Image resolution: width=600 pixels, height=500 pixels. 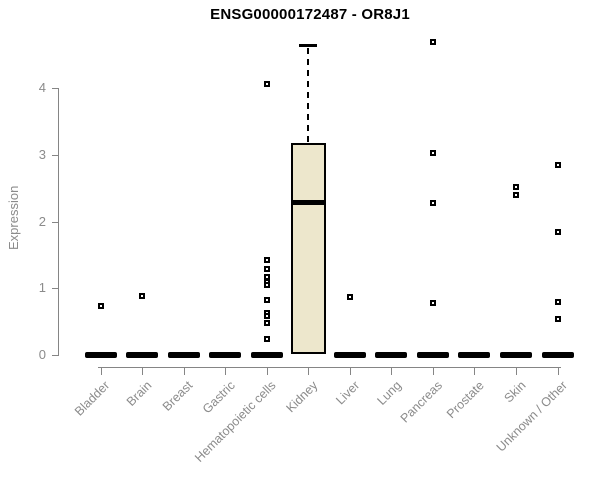 What do you see at coordinates (139, 393) in the screenshot?
I see `x-tick-label: Brain` at bounding box center [139, 393].